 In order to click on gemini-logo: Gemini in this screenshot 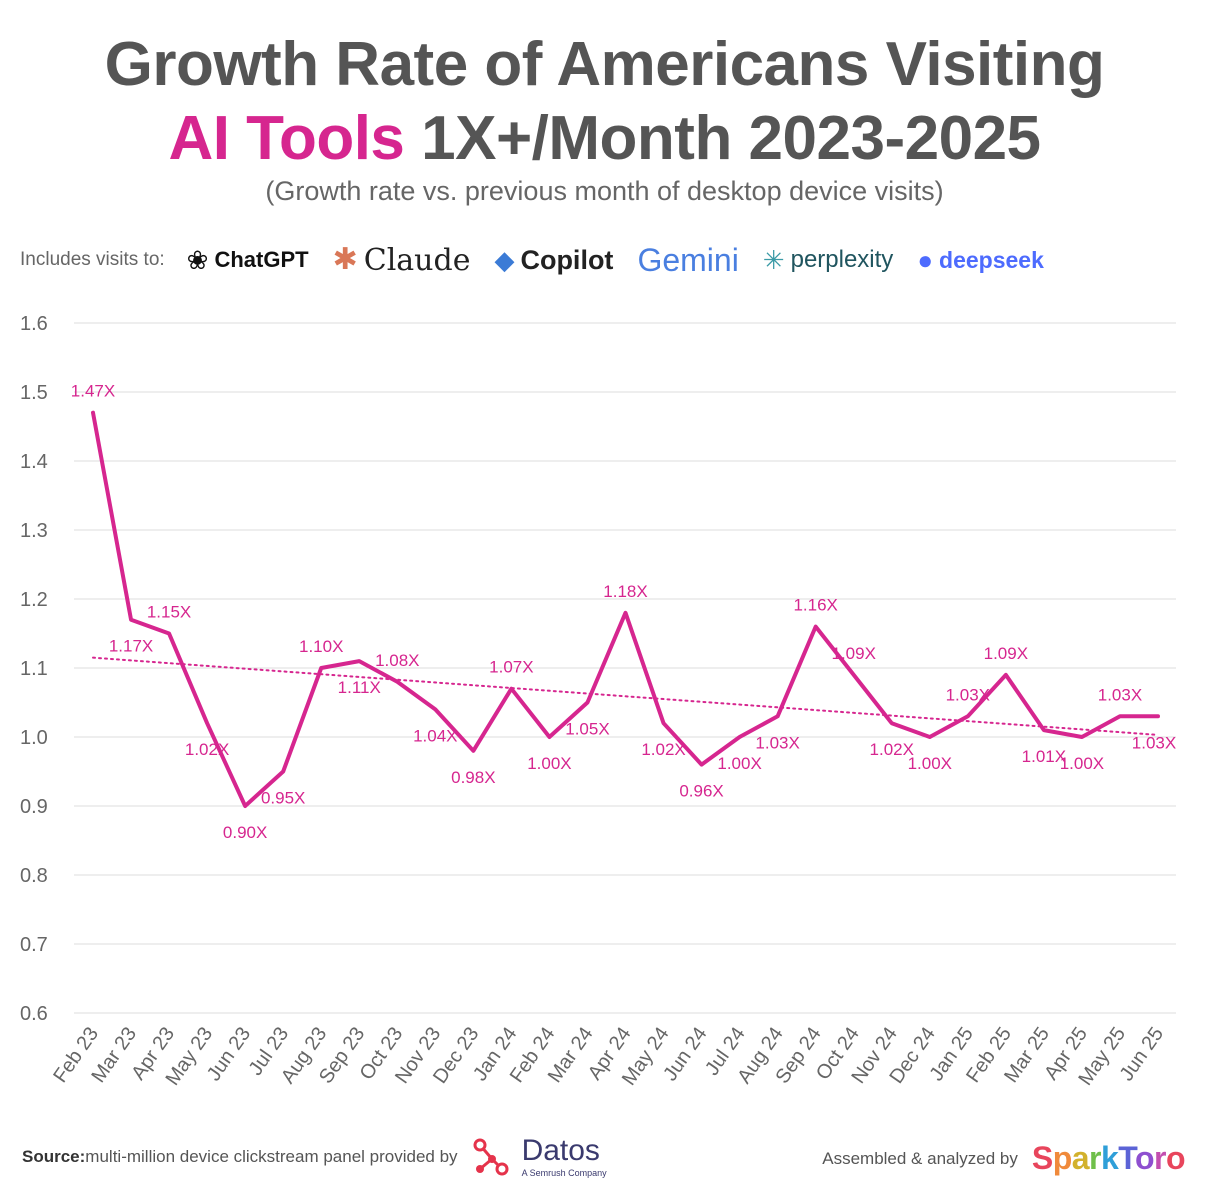, I will do `click(687, 260)`.